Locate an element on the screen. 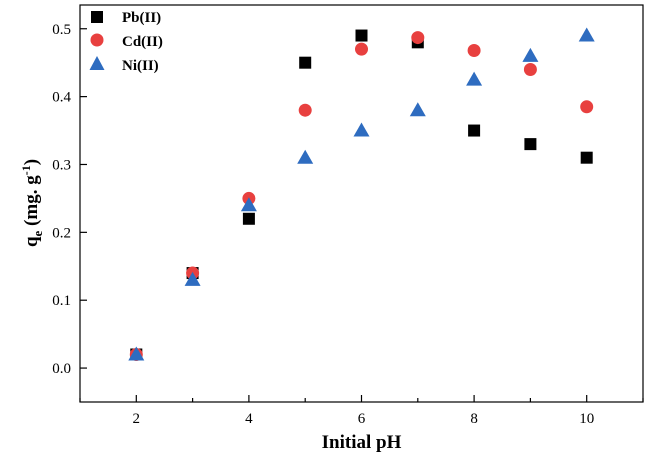  y-tick-label: 0.2 is located at coordinates (61, 233).